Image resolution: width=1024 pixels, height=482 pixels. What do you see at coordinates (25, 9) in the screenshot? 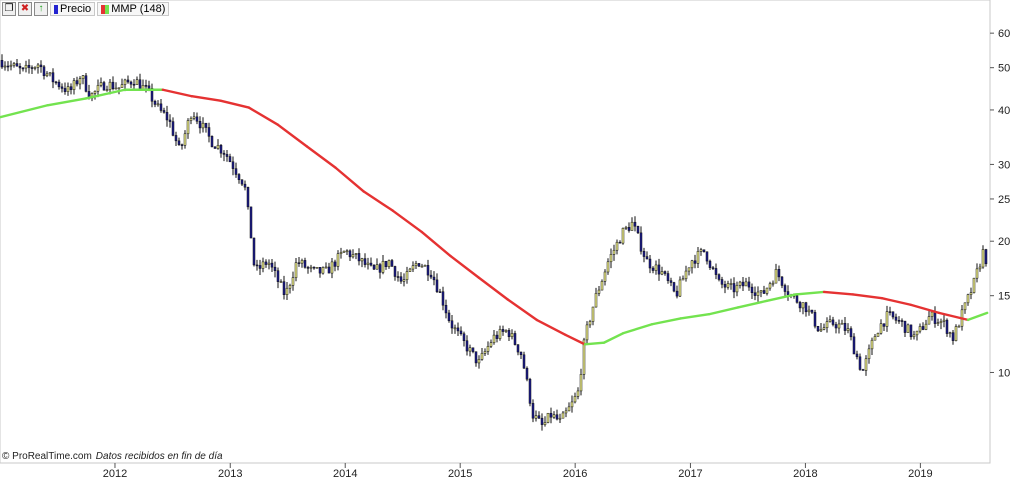
I see `remove-indicator-icon: ✖` at bounding box center [25, 9].